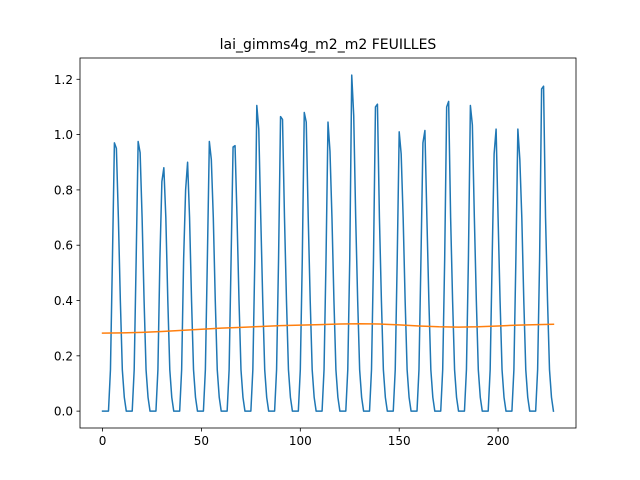 The height and width of the screenshot is (480, 640). What do you see at coordinates (300, 441) in the screenshot?
I see `x-tick-label: 100` at bounding box center [300, 441].